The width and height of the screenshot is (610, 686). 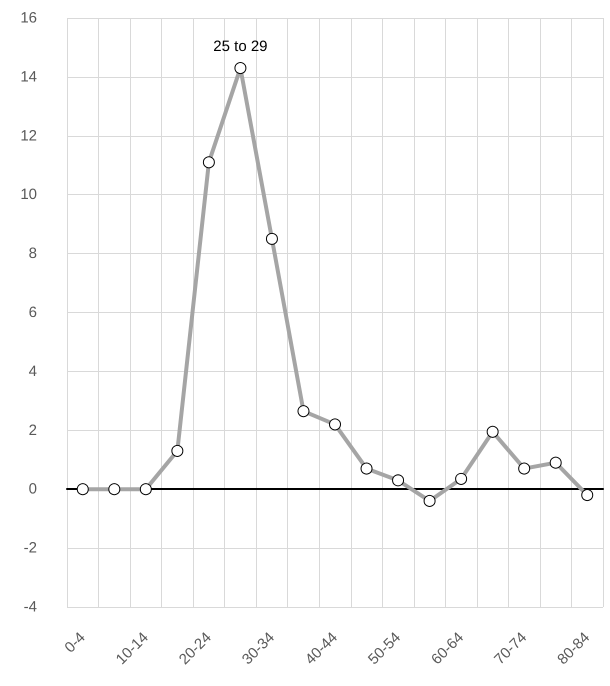 I want to click on y-tick-label: 4, so click(x=32, y=371).